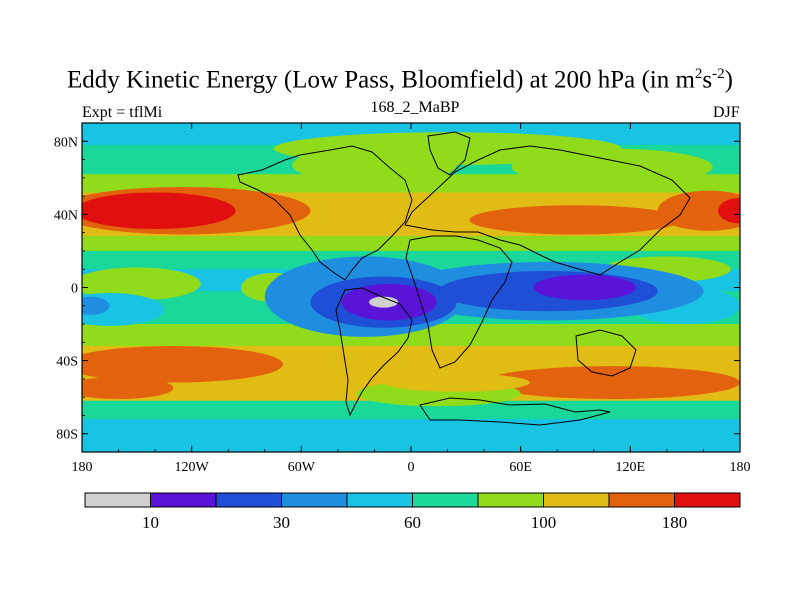  What do you see at coordinates (515, 411) in the screenshot?
I see `antarctica-outline` at bounding box center [515, 411].